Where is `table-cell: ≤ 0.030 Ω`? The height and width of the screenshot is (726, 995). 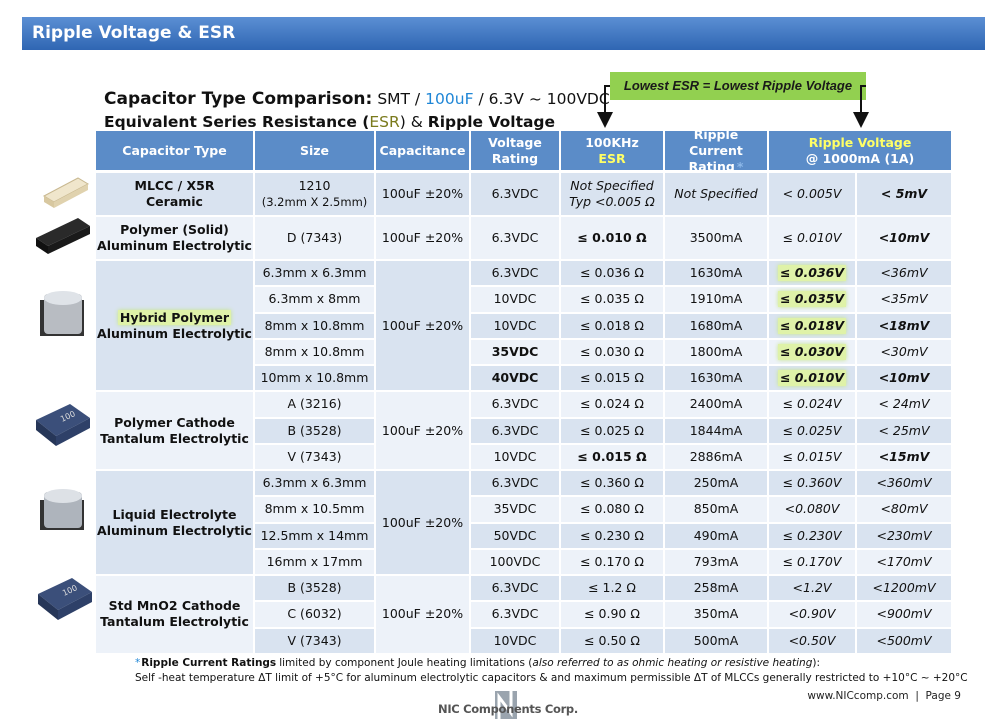
table-cell: ≤ 0.030 Ω is located at coordinates (612, 351).